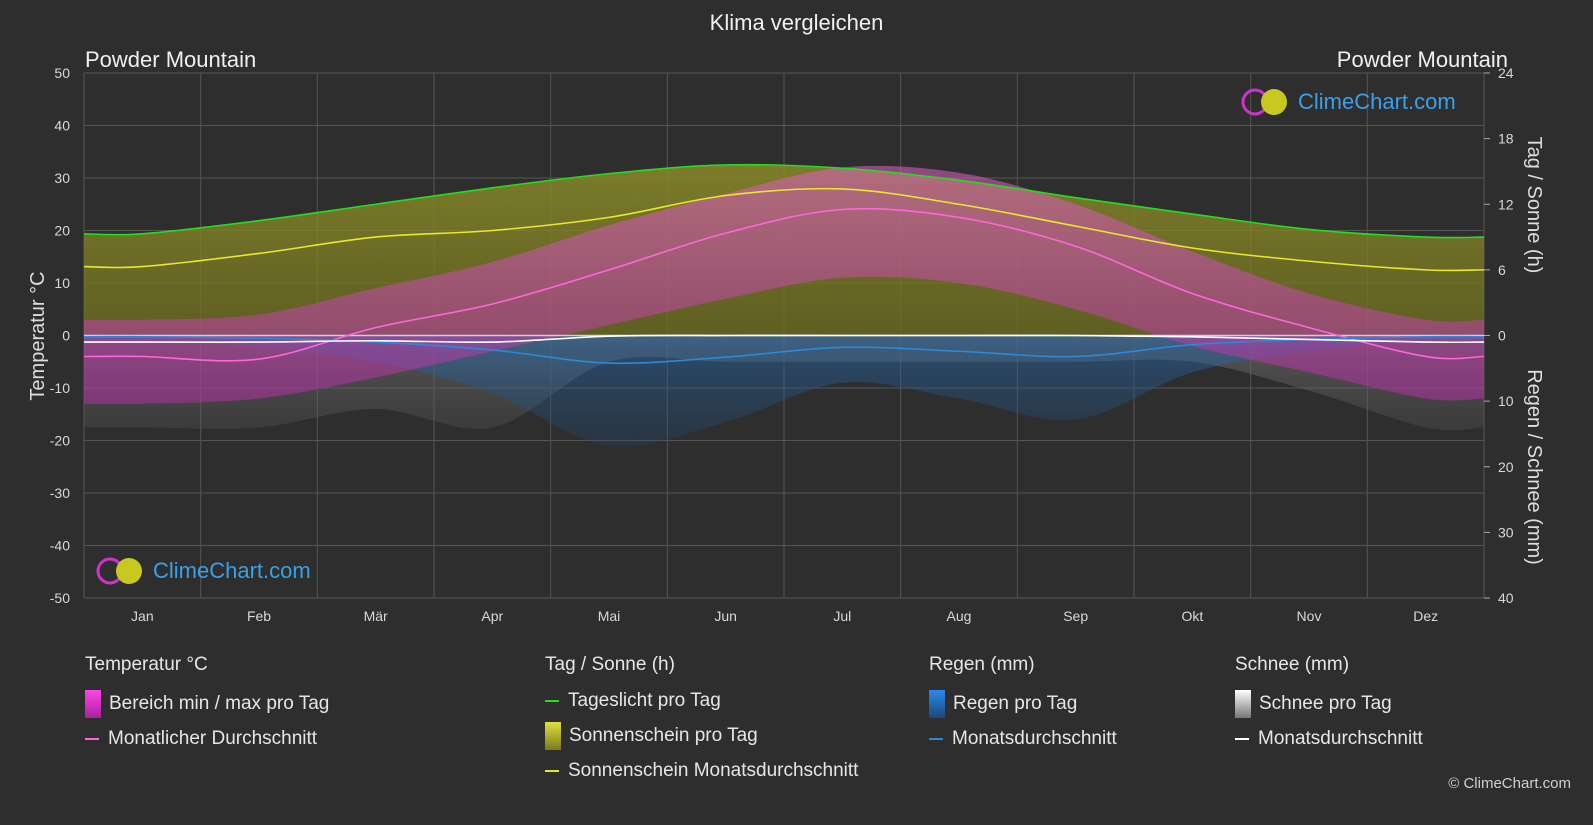 Image resolution: width=1593 pixels, height=825 pixels. What do you see at coordinates (784, 350) in the screenshot?
I see `rain-avg-line` at bounding box center [784, 350].